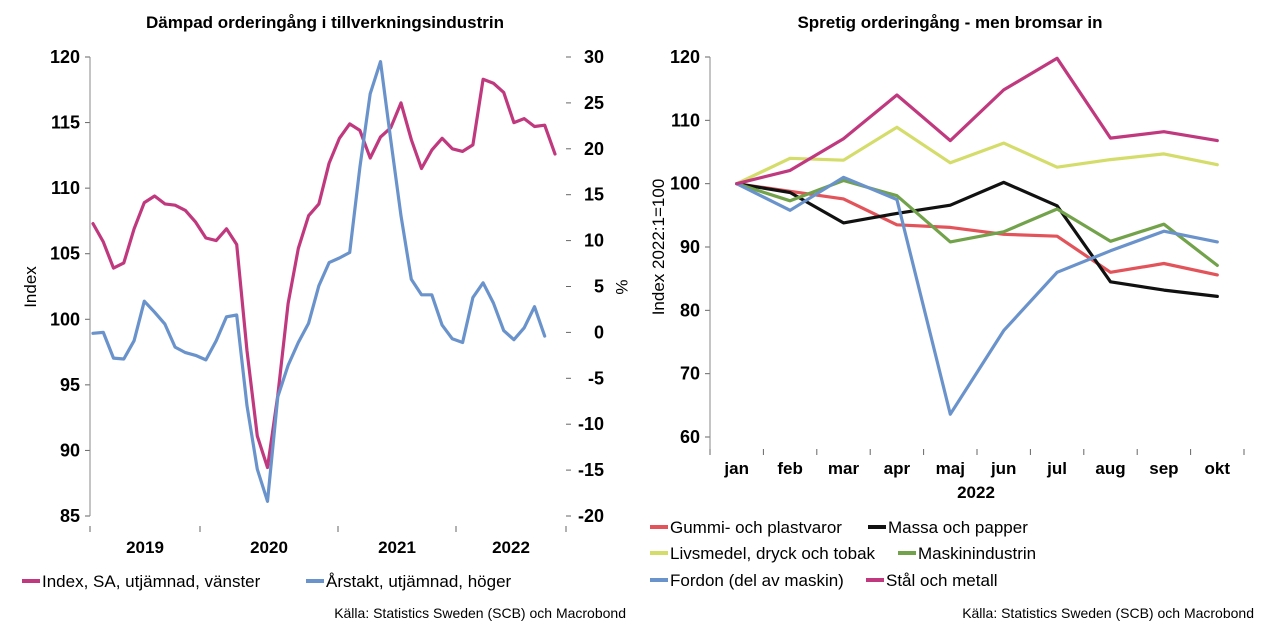 This screenshot has width=1280, height=644. I want to click on chart-right-x-axis: jan feb mar apr maj jun jul aug sep okt, so click(977, 463).